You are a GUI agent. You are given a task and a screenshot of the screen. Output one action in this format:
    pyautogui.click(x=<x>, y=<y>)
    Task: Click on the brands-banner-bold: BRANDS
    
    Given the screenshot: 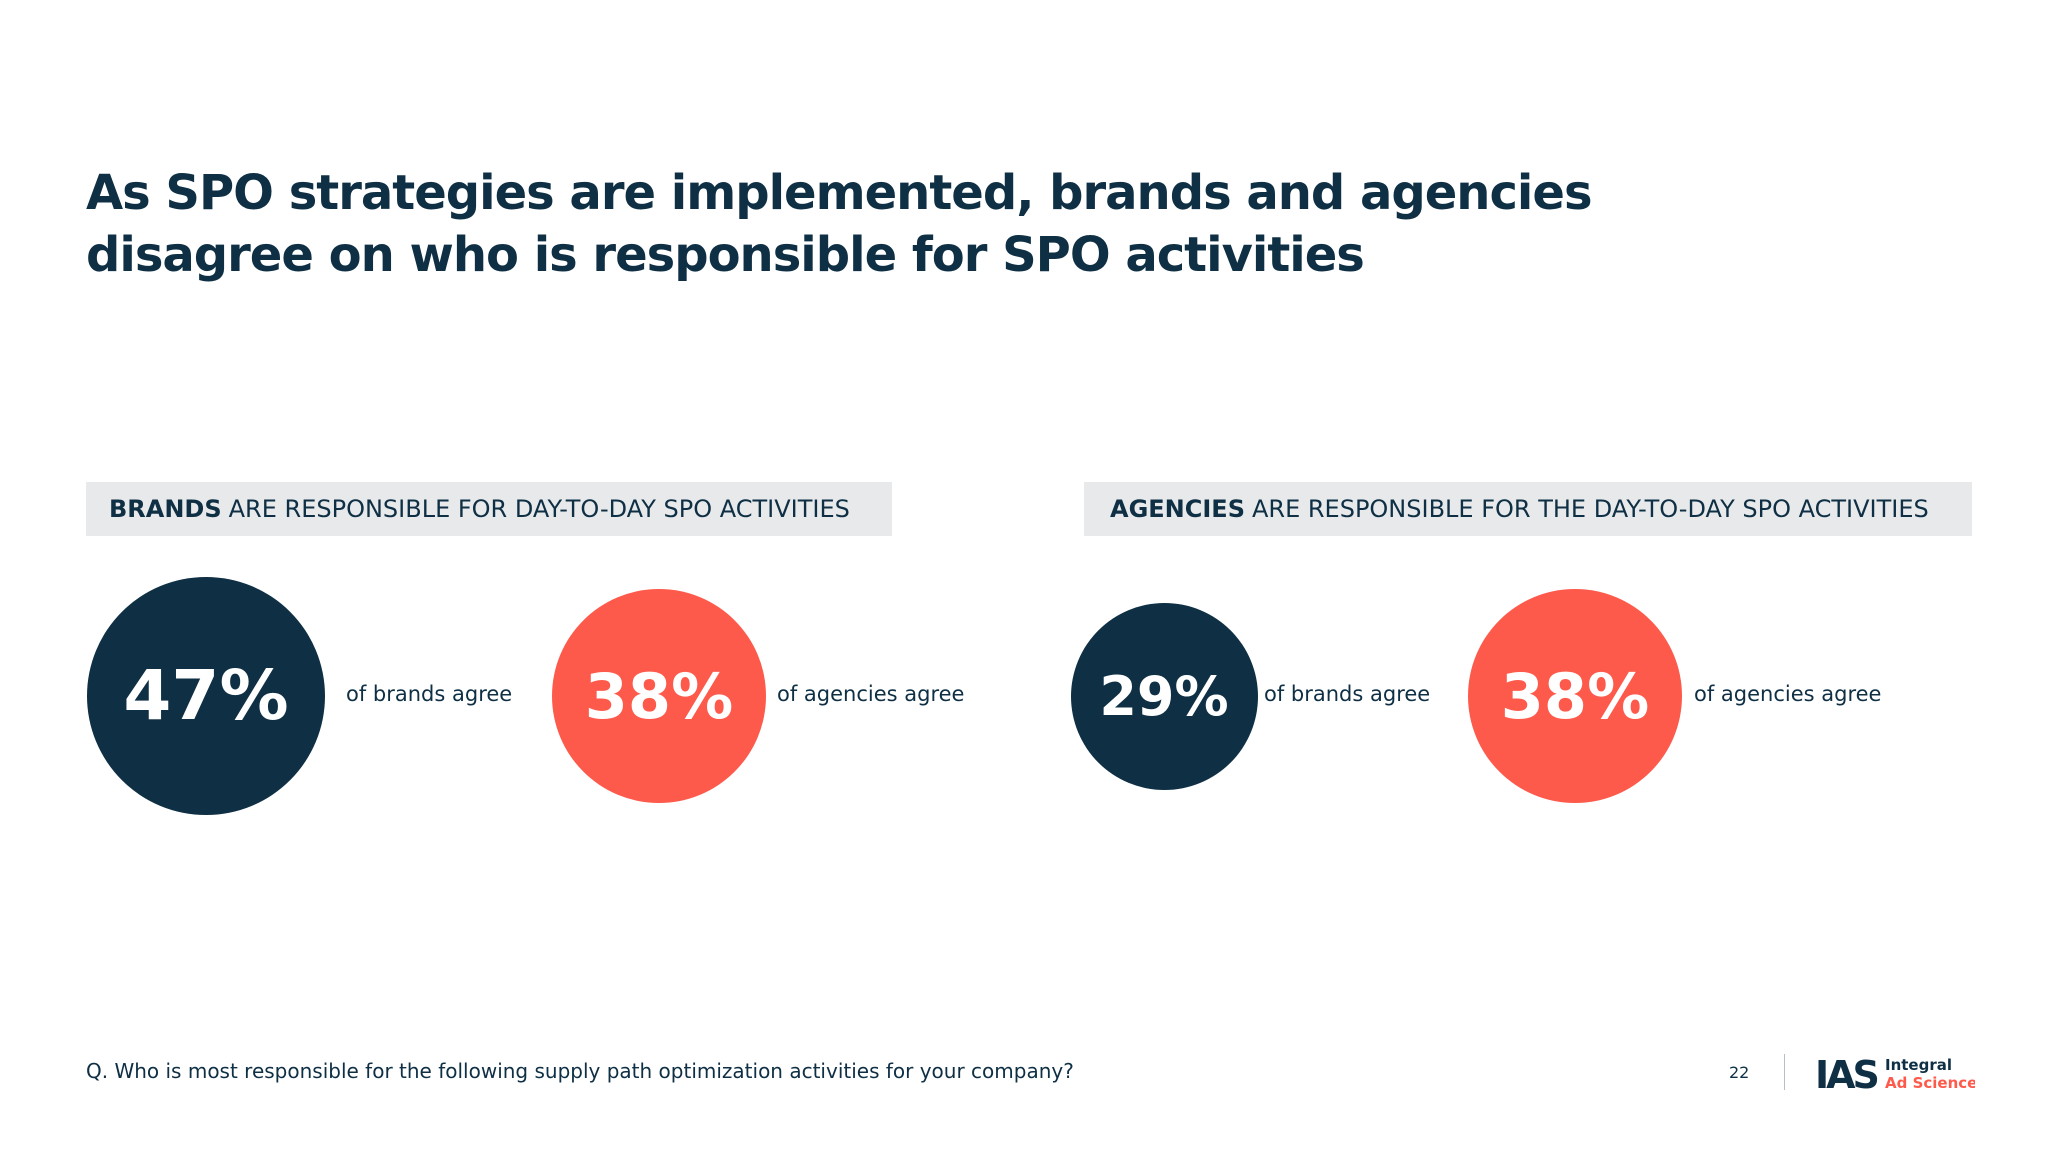 What is the action you would take?
    pyautogui.click(x=165, y=509)
    